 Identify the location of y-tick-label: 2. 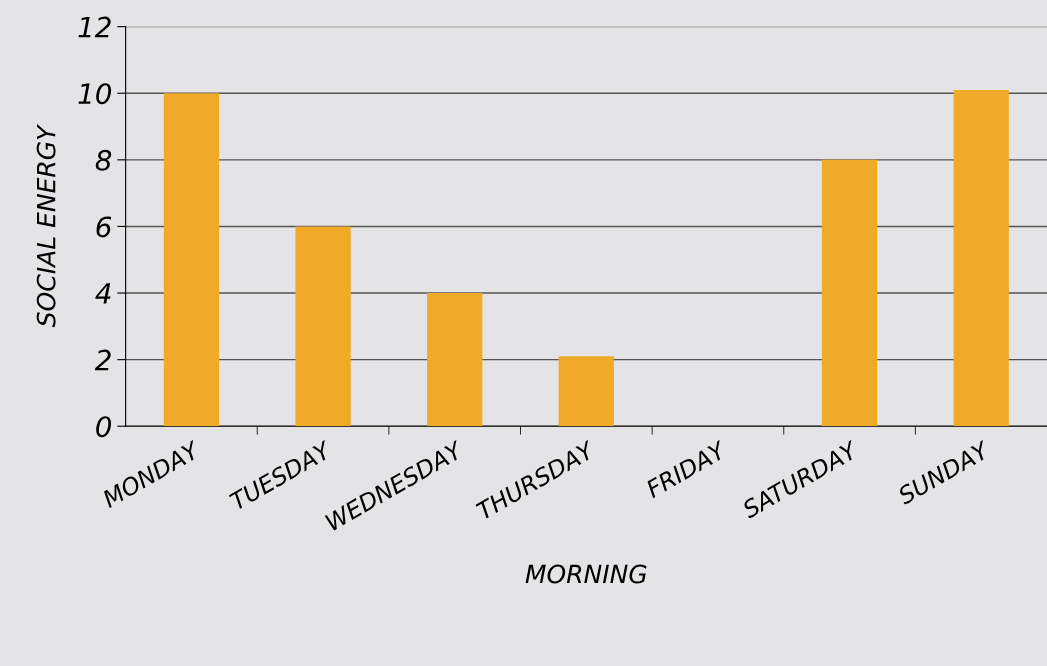
(102, 360).